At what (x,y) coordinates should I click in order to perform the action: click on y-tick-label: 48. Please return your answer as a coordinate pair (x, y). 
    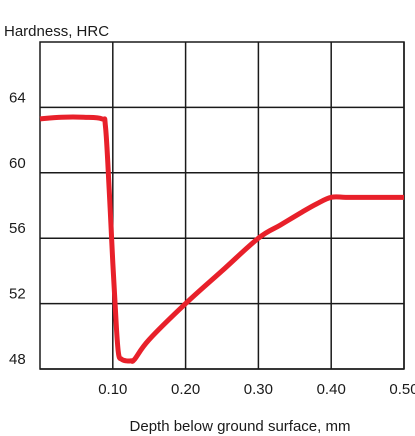
    Looking at the image, I should click on (17, 359).